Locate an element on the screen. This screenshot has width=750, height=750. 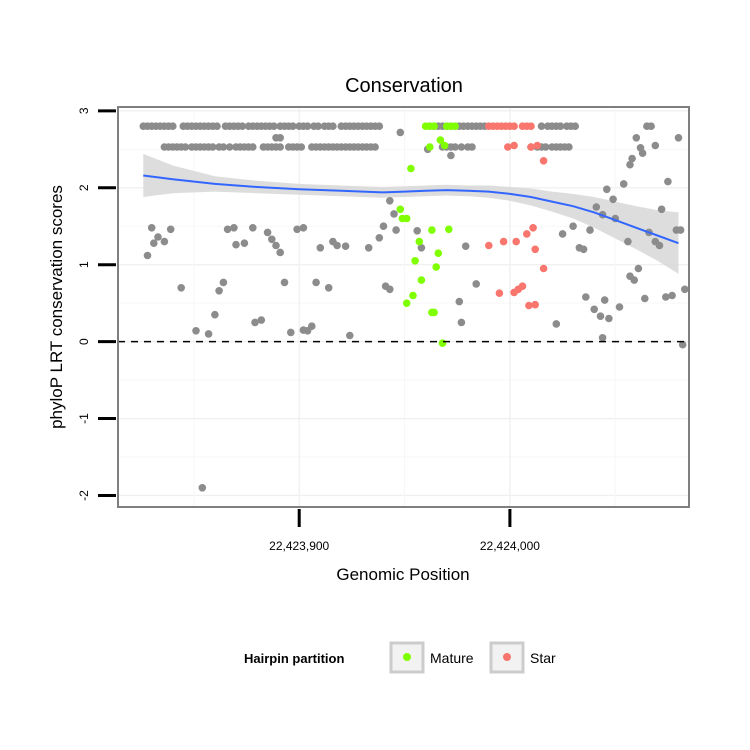
y-tick-label: 1 is located at coordinates (84, 264).